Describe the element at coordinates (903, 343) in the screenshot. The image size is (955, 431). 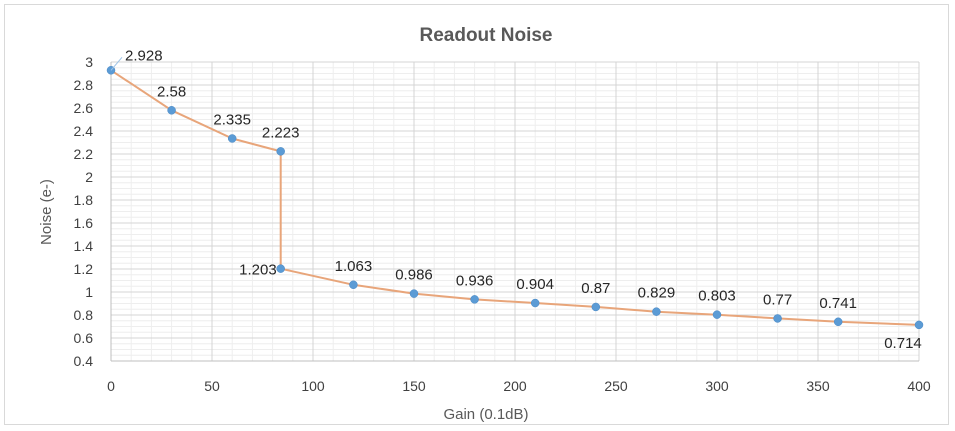
I see `data-label: 0.714` at that location.